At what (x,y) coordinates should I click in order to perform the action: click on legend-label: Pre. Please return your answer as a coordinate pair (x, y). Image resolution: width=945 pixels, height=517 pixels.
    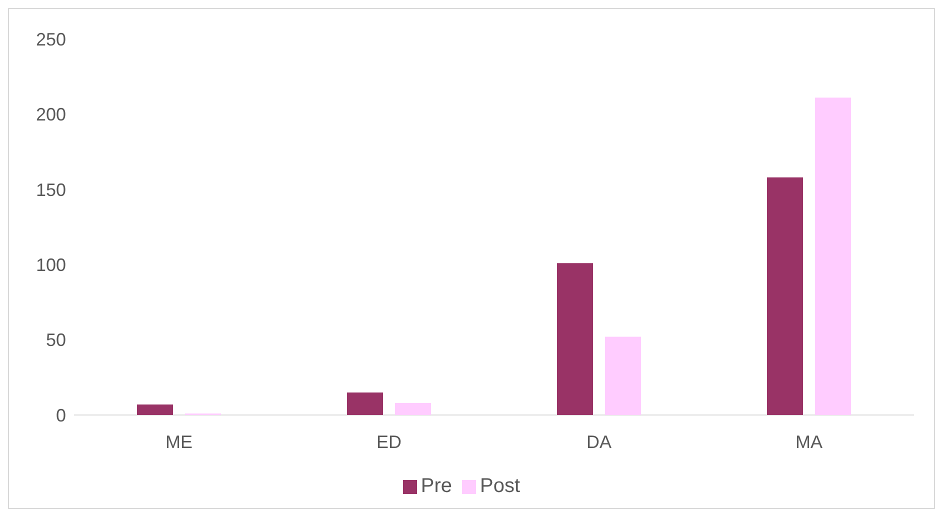
    Looking at the image, I should click on (436, 486).